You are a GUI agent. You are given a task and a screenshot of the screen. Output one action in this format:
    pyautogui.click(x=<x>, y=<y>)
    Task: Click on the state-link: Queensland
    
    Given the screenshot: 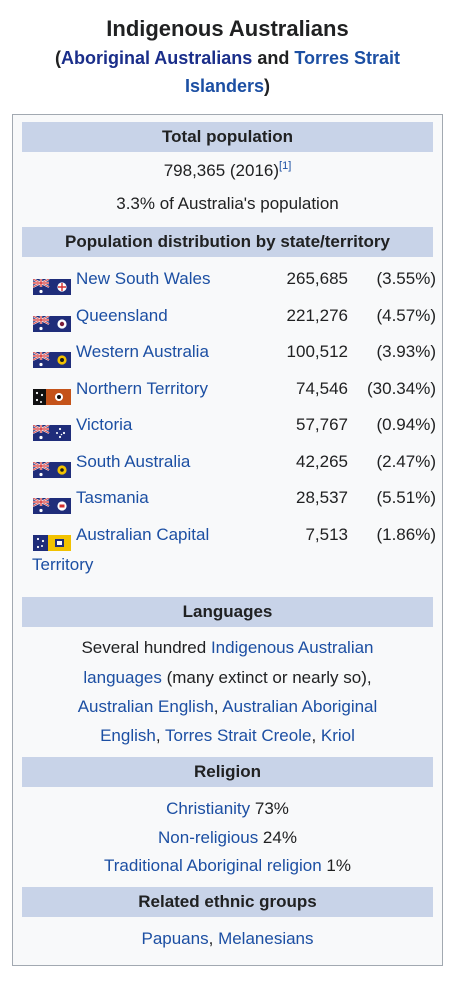 What is the action you would take?
    pyautogui.click(x=122, y=315)
    